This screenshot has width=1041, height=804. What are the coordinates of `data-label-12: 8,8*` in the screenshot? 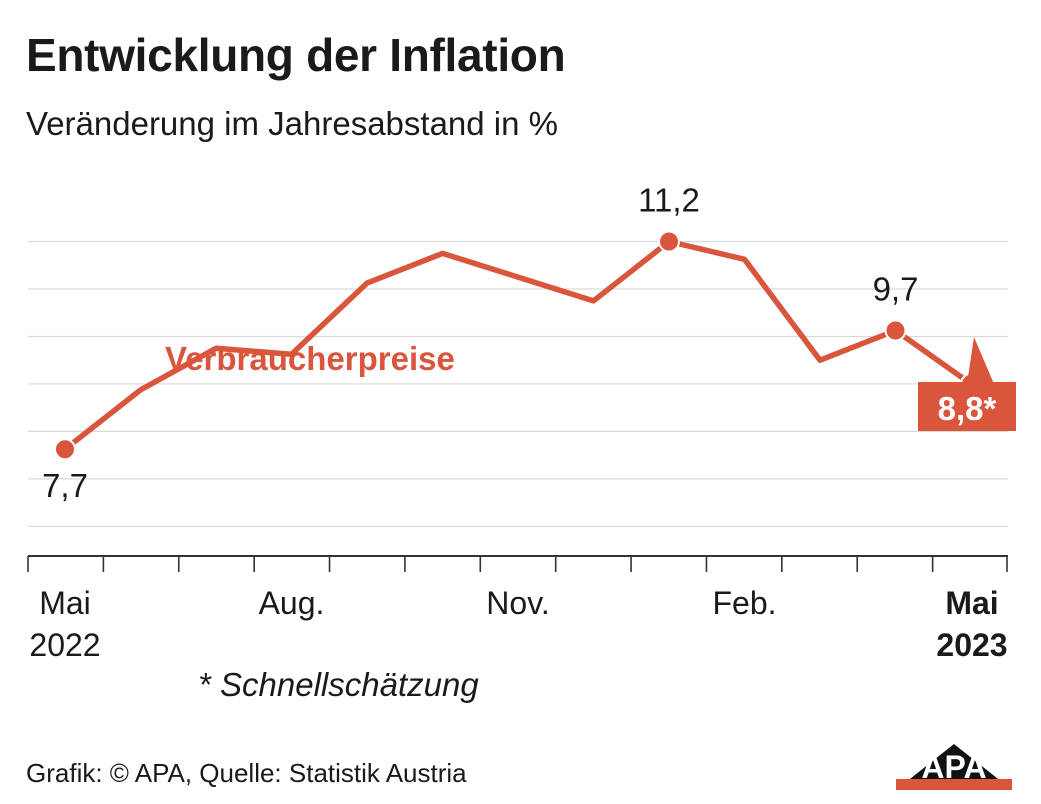 It's located at (967, 408).